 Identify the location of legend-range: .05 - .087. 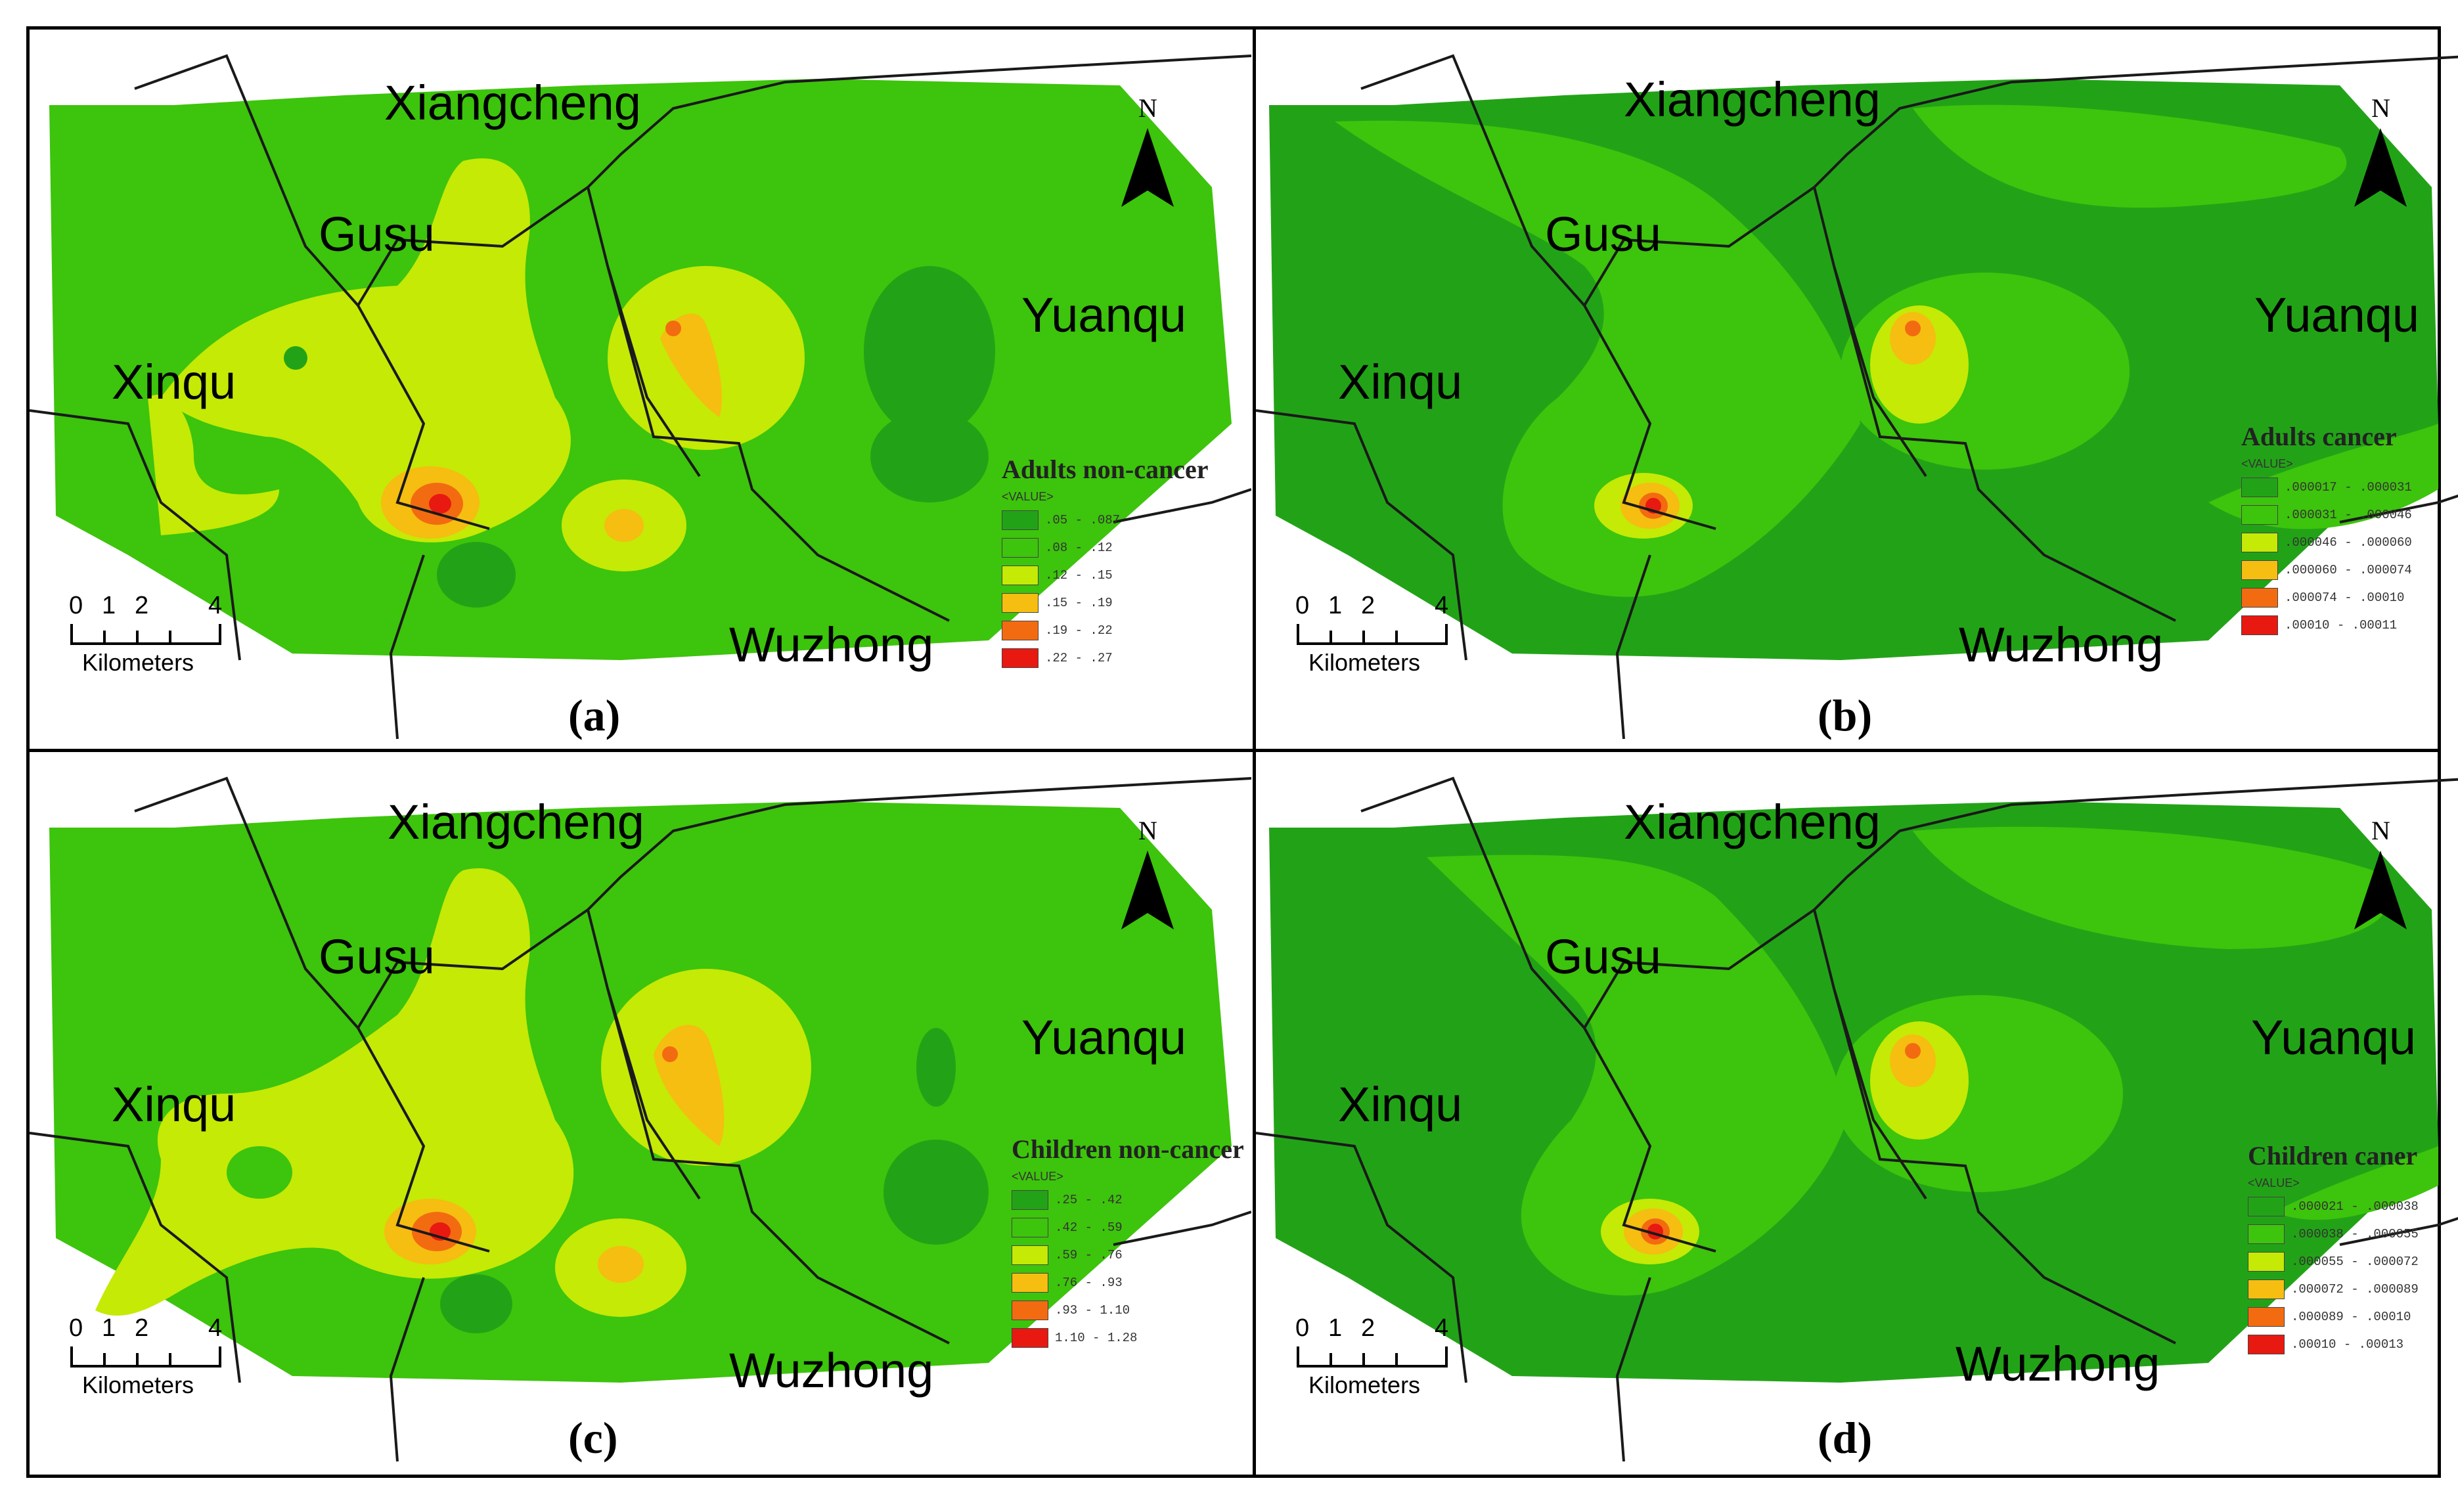
(1083, 520).